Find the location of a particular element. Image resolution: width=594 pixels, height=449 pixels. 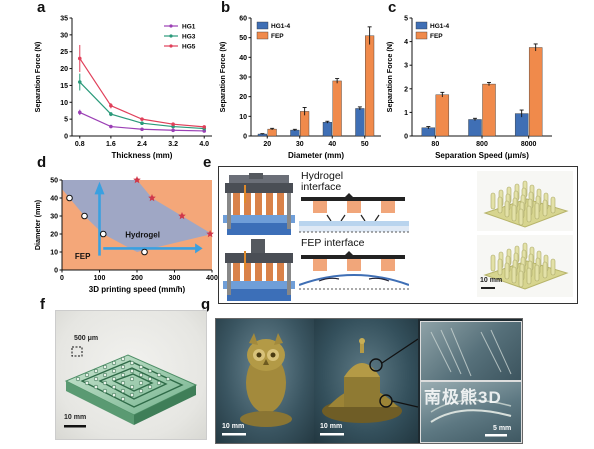

panel-g-frame: 10 mm 10 mm is located at coordinates (369, 381).